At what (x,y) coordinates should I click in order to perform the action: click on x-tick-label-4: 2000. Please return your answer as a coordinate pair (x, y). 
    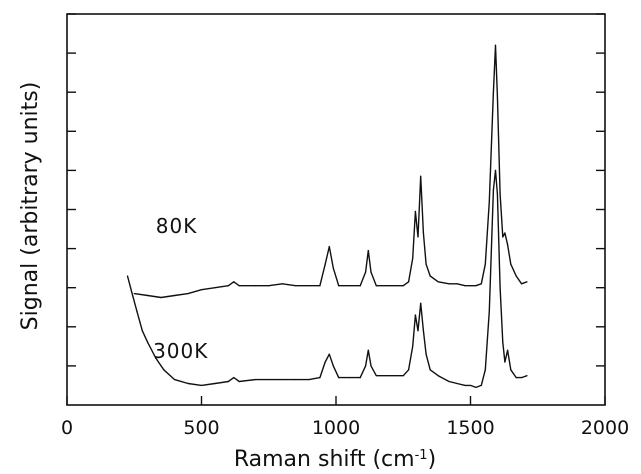
    Looking at the image, I should click on (605, 428).